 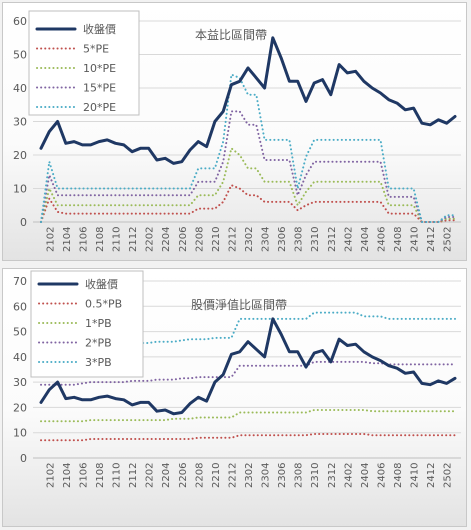 I want to click on series-line-5xpe, so click(x=248, y=203).